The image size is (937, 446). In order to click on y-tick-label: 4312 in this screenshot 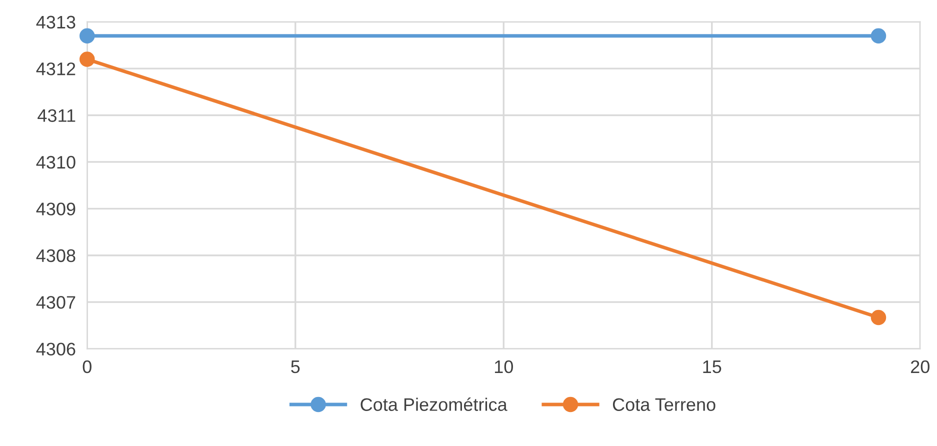, I will do `click(56, 69)`.